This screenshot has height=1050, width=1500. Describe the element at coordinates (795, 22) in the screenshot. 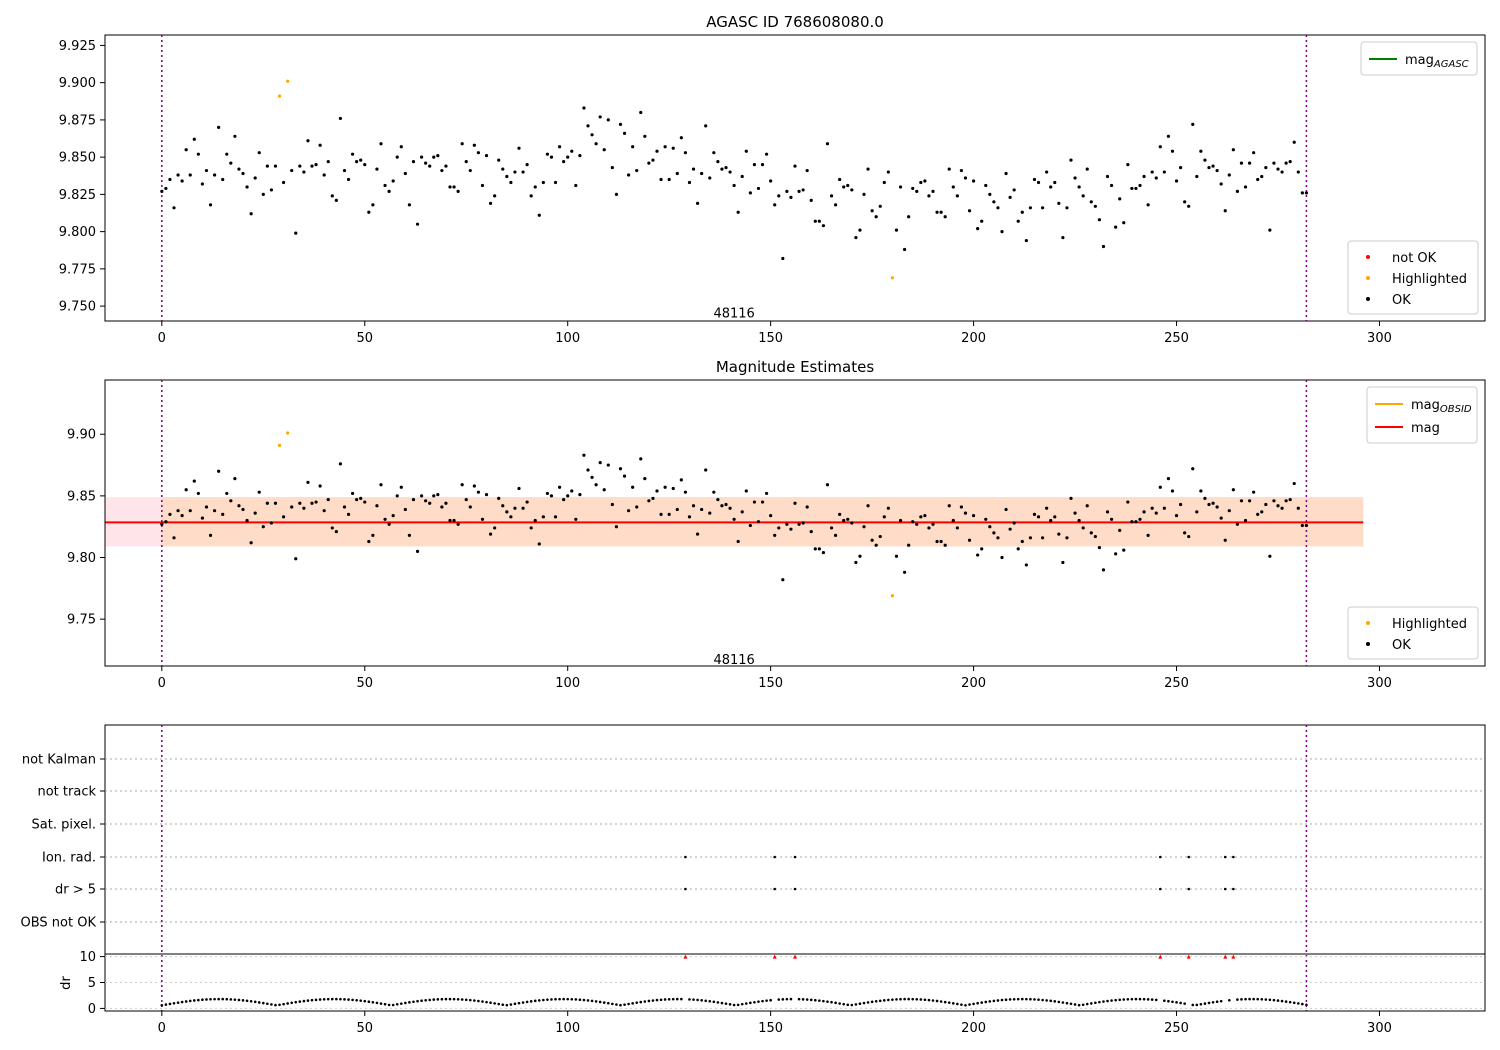

I see `chart-title: AGASC ID 768608080.0` at that location.